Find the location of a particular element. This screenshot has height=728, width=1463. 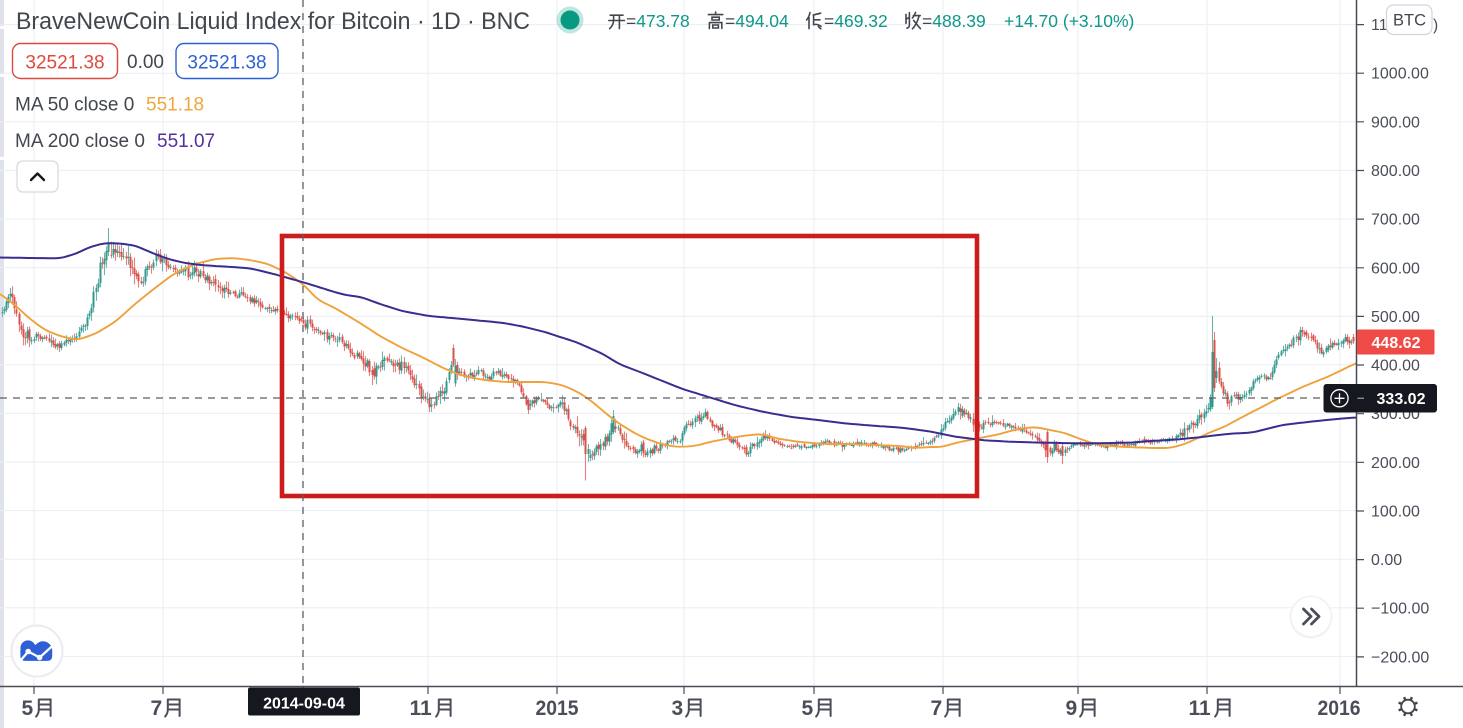

svg-text: 2016 is located at coordinates (1339, 708).